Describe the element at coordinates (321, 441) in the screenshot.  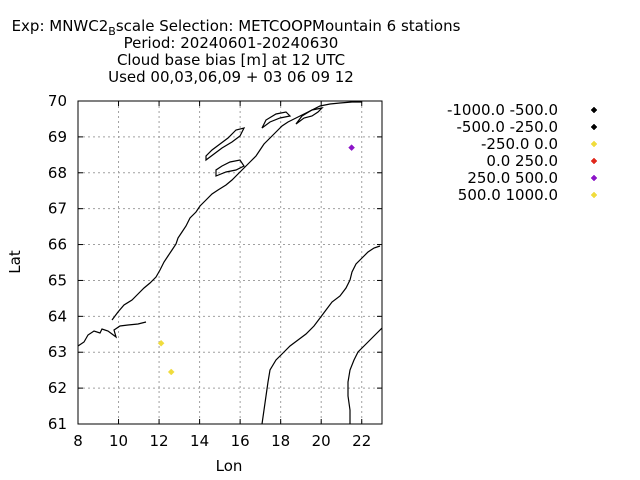
I see `x-tick-label: 20` at that location.